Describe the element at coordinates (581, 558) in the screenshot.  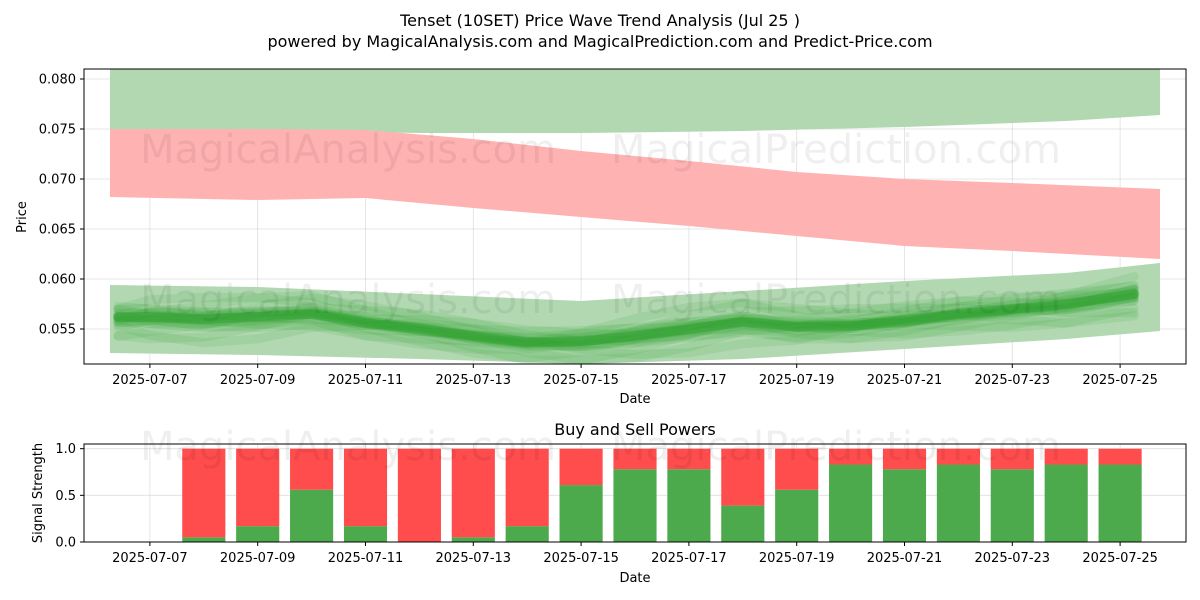
I see `signal-x-tick-label: 2025-07-15` at that location.